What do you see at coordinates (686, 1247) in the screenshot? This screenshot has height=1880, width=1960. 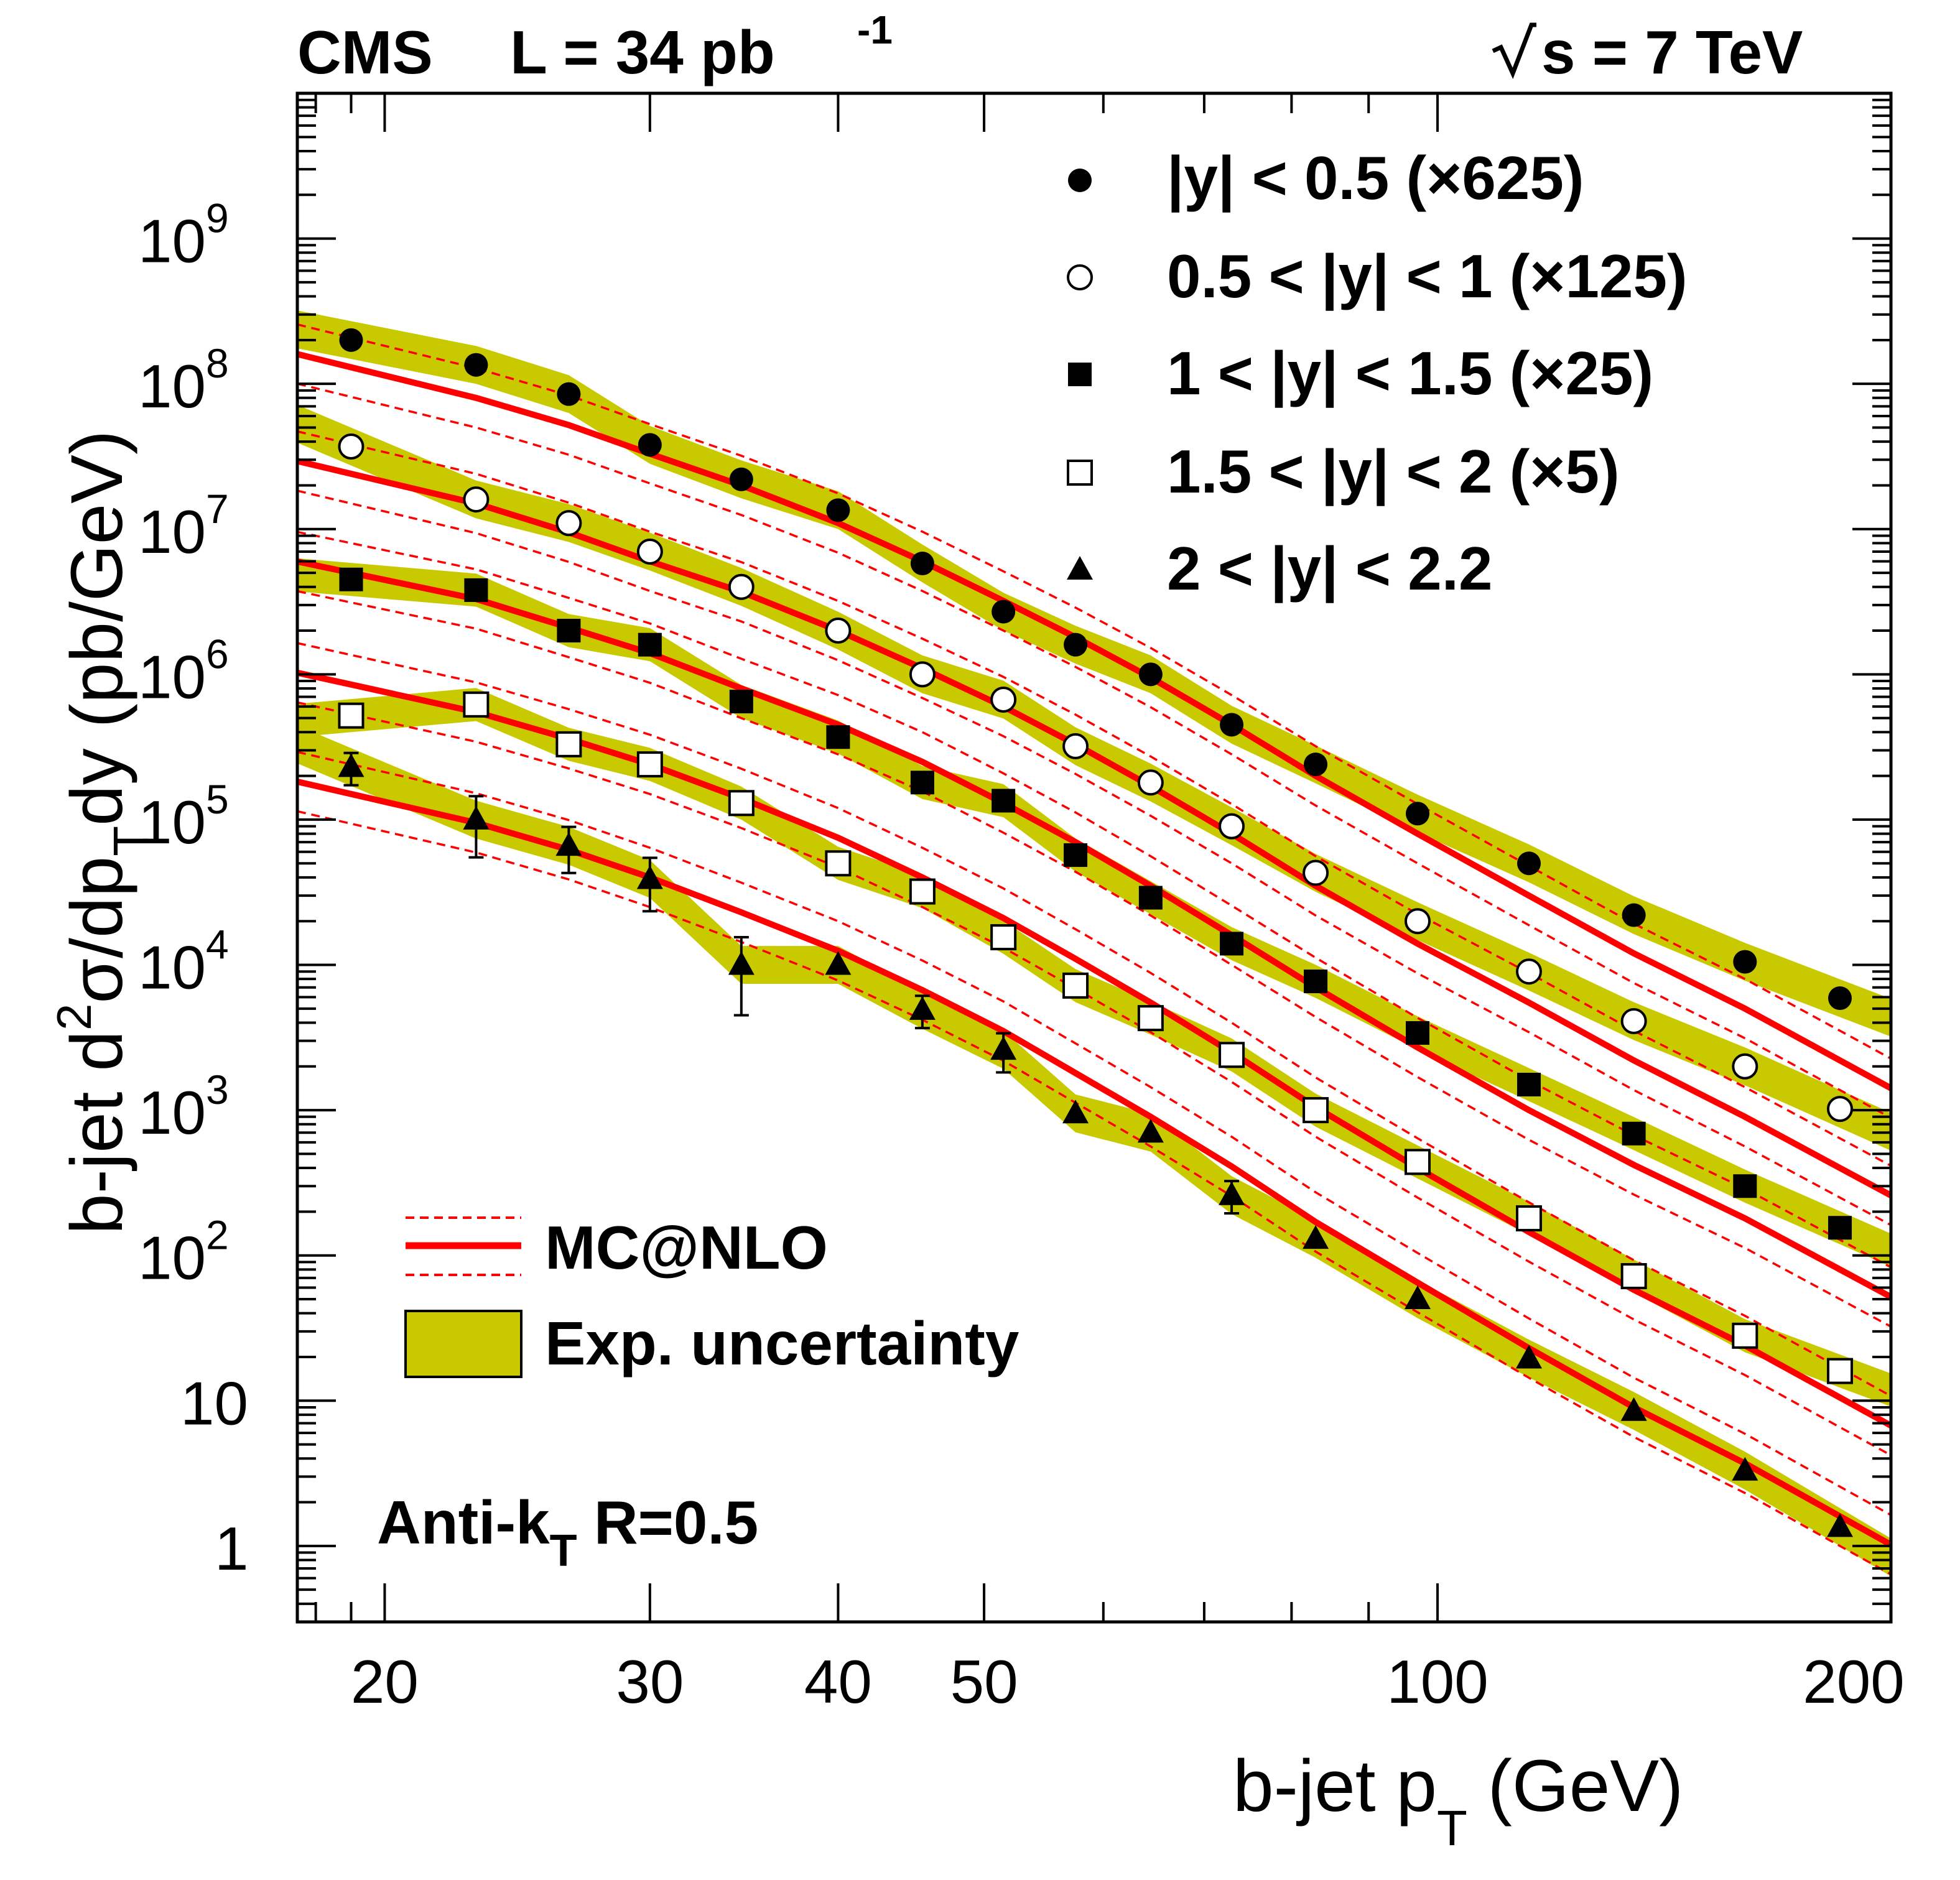 I see `legend-mc-label: MC@NLO` at bounding box center [686, 1247].